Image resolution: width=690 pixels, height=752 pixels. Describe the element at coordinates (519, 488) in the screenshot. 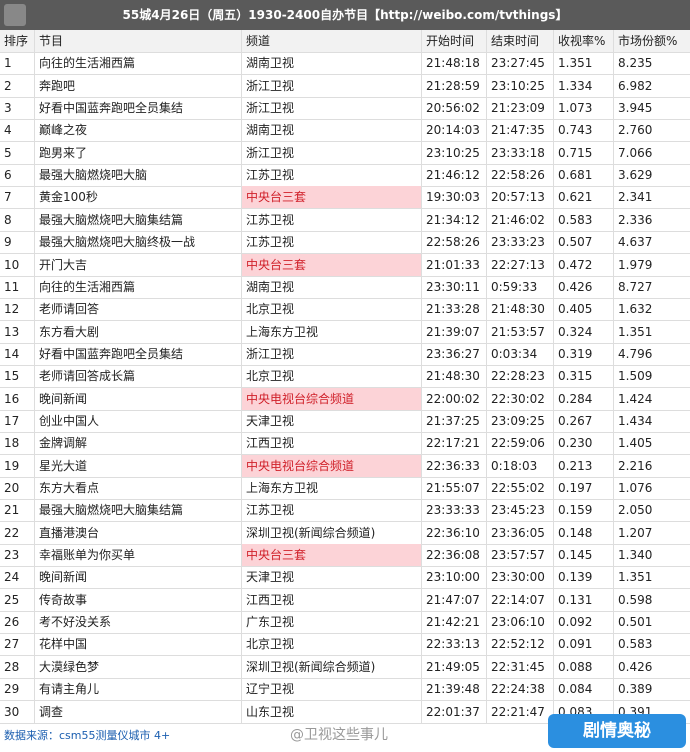

I see `table-cell: 22:55:02` at that location.